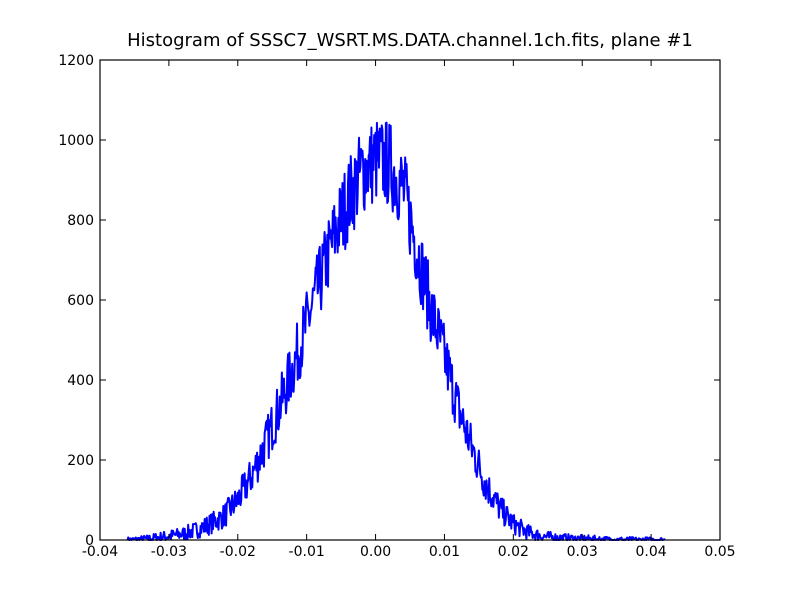 The width and height of the screenshot is (800, 600). Describe the element at coordinates (80, 221) in the screenshot. I see `y-tick-label: 800` at that location.